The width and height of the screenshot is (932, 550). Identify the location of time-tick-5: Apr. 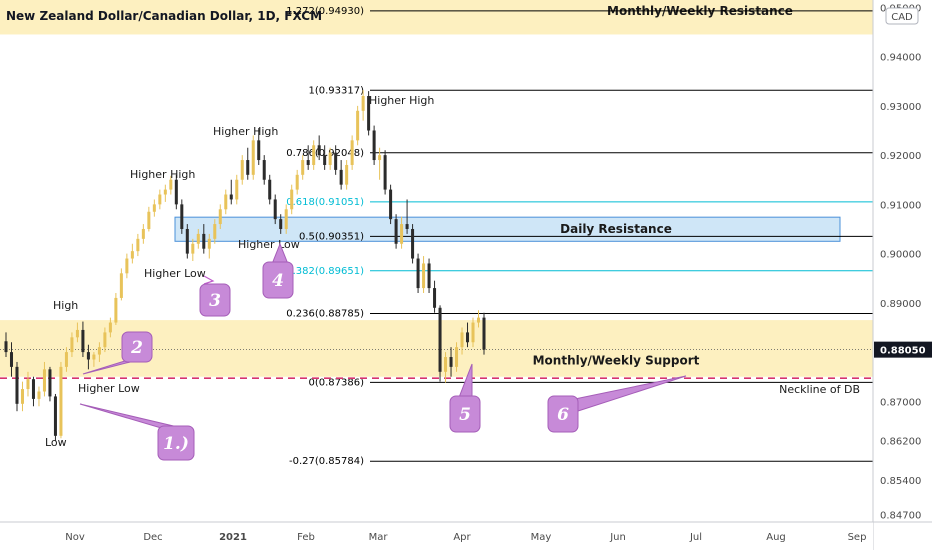
(462, 537).